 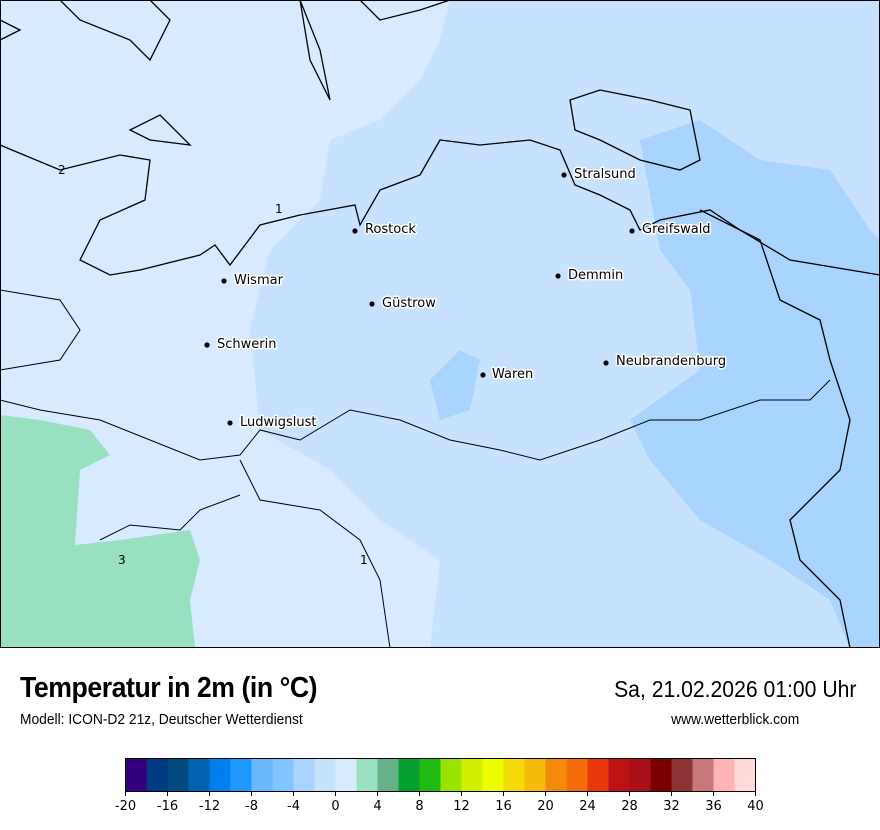 I want to click on legend-frame, so click(x=440, y=775).